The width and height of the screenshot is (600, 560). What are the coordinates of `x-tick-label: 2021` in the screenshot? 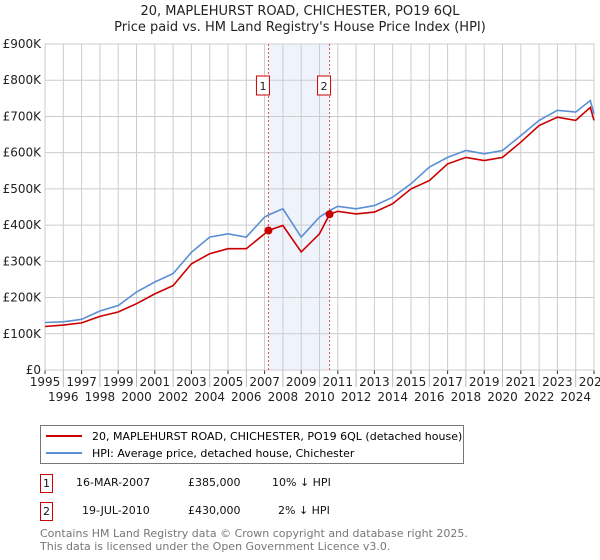 It's located at (521, 382).